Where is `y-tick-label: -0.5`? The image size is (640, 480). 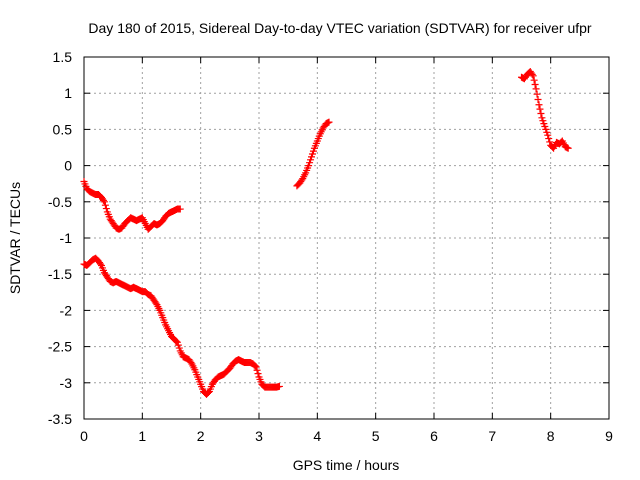
y-tick-label: -0.5 is located at coordinates (60, 202).